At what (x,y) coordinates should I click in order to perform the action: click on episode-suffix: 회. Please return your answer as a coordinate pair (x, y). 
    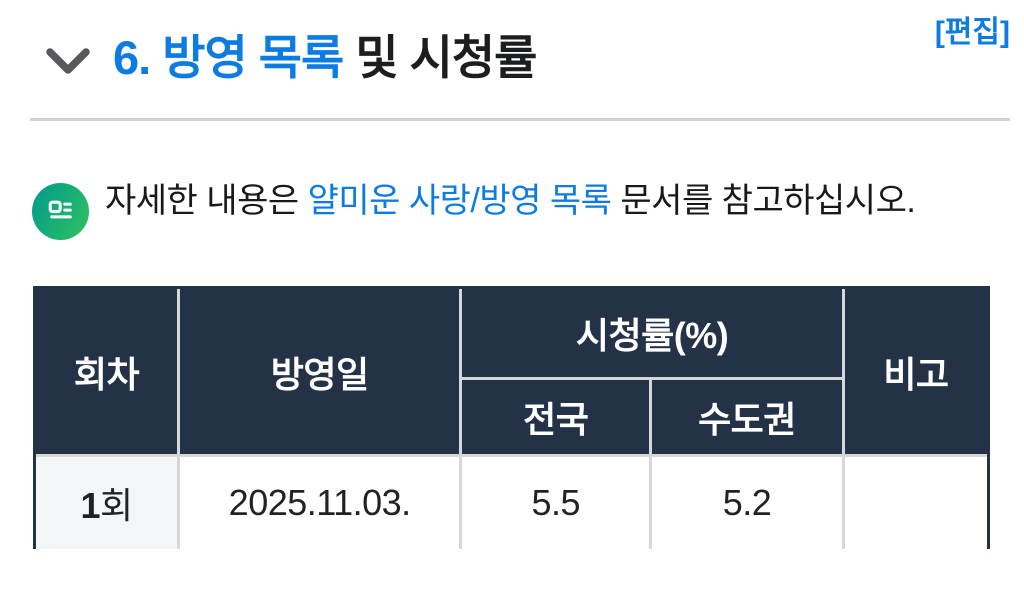
    Looking at the image, I should click on (116, 506).